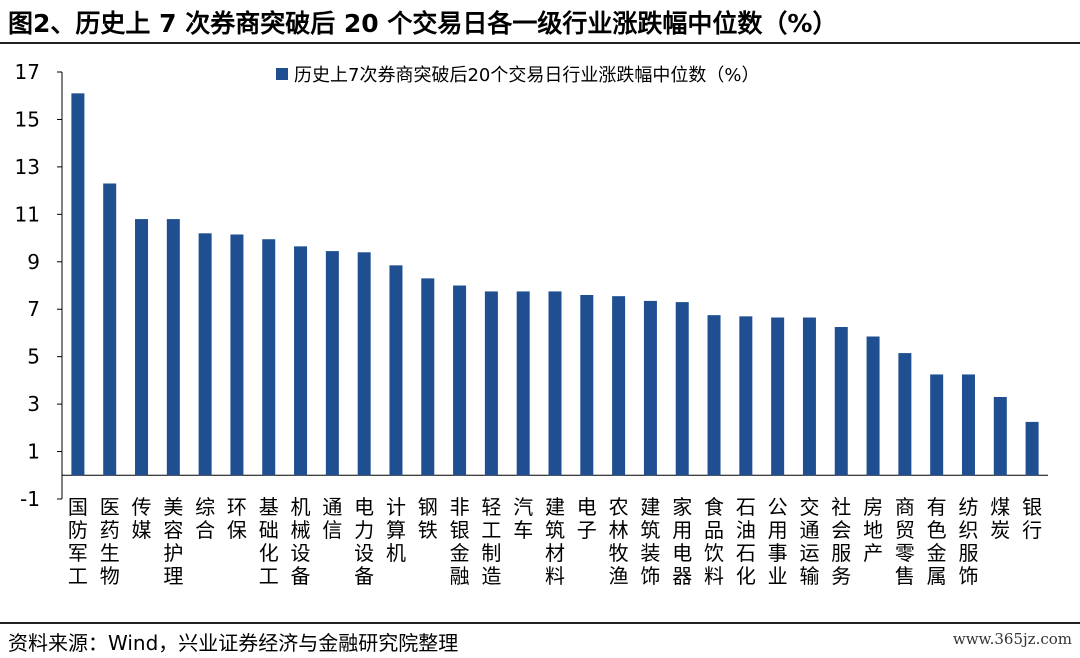  I want to click on x-tick-label: 综合, so click(205, 518).